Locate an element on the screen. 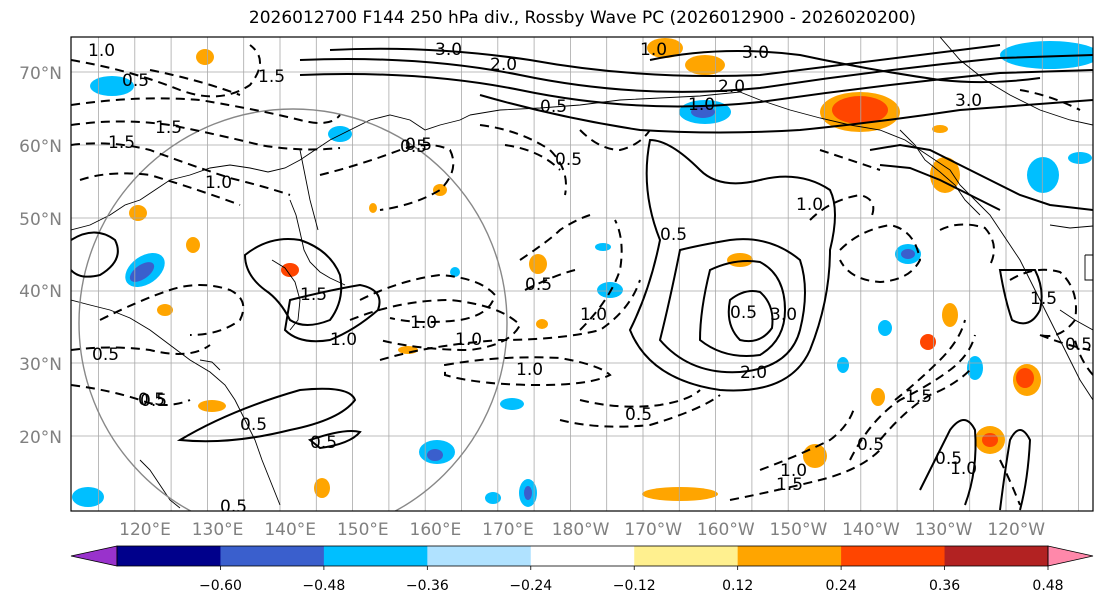  colorbar-tick-label: 0.24 is located at coordinates (841, 586).